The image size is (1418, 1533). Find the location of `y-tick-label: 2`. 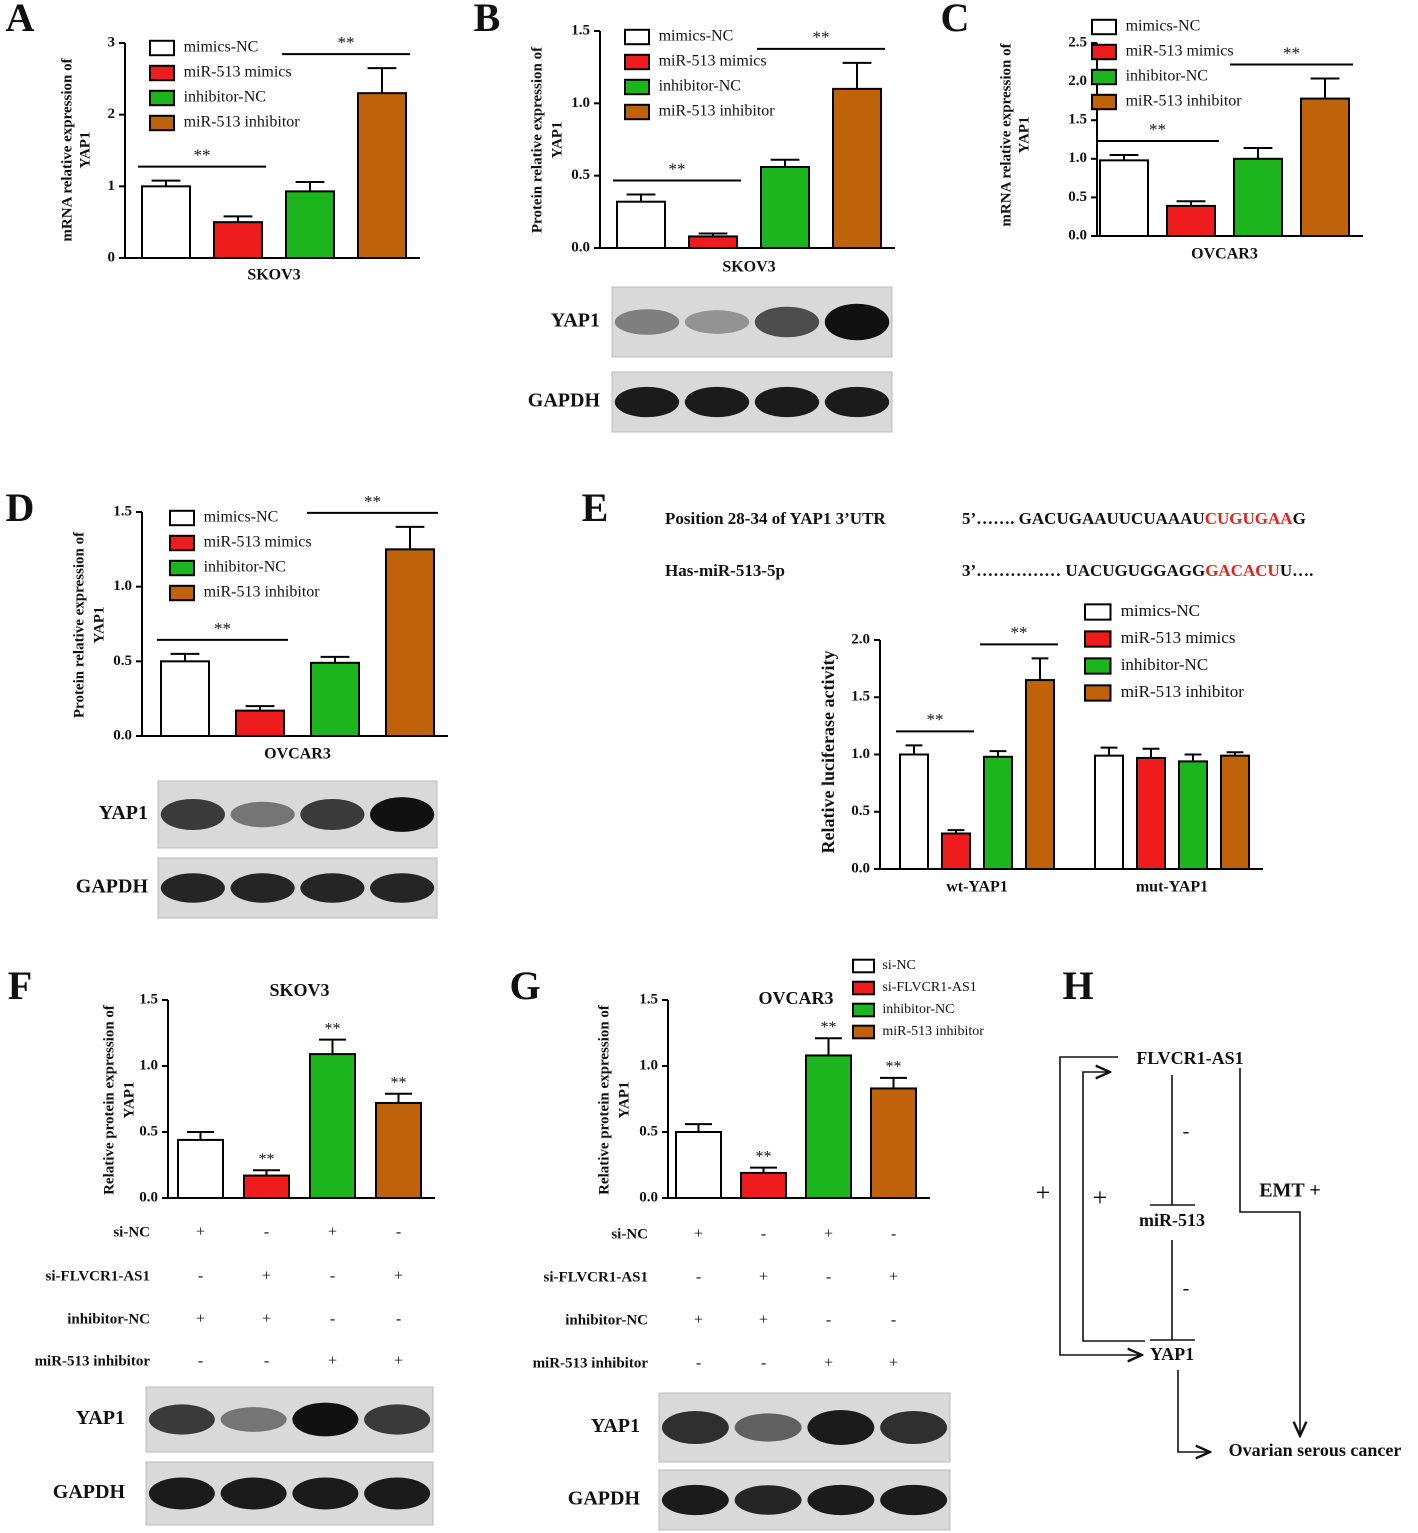

y-tick-label: 2 is located at coordinates (112, 114).